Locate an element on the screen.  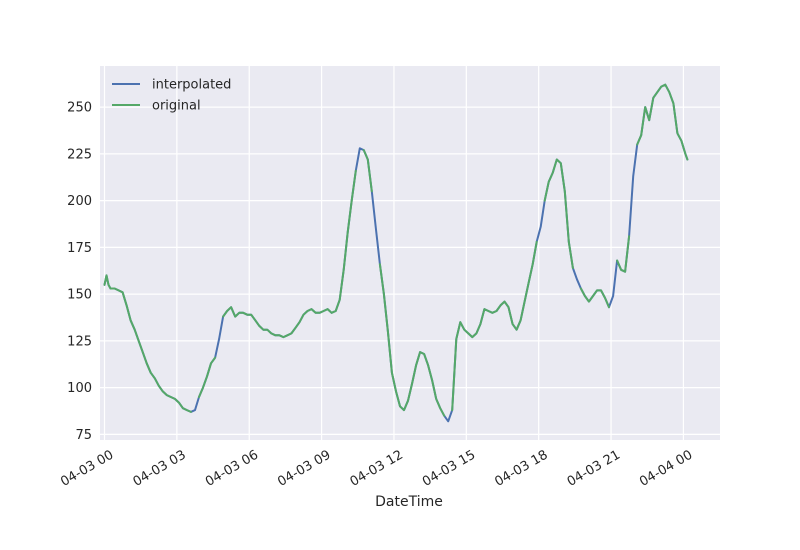
y-tick-label: 250 is located at coordinates (79, 108).